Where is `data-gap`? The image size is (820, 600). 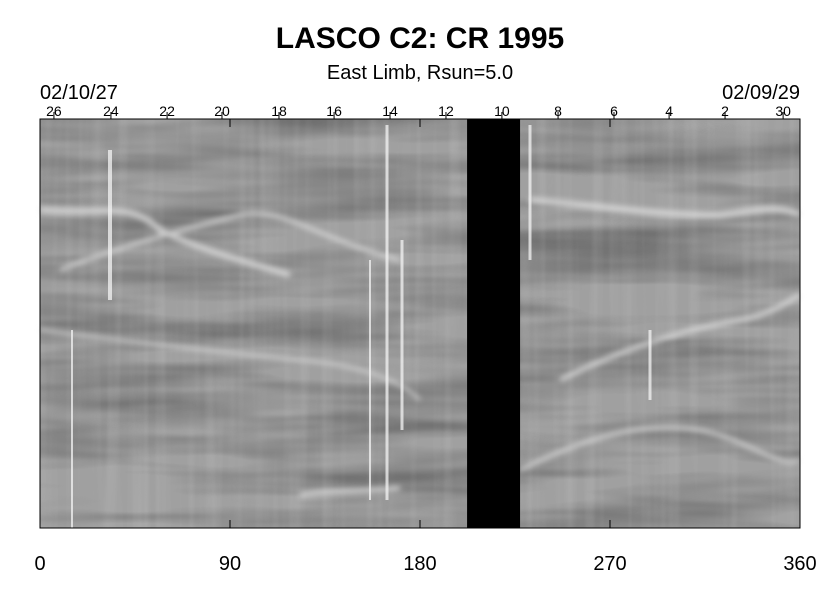
data-gap is located at coordinates (494, 323).